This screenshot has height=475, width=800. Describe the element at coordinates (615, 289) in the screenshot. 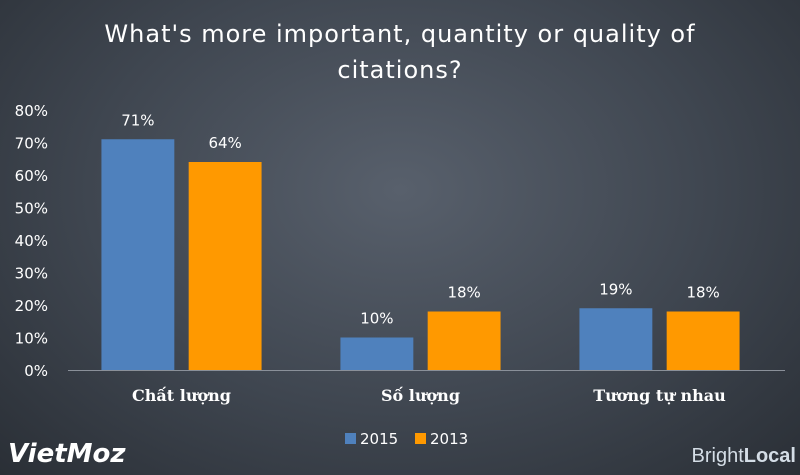

I see `data-label-2015-2: 19%` at that location.